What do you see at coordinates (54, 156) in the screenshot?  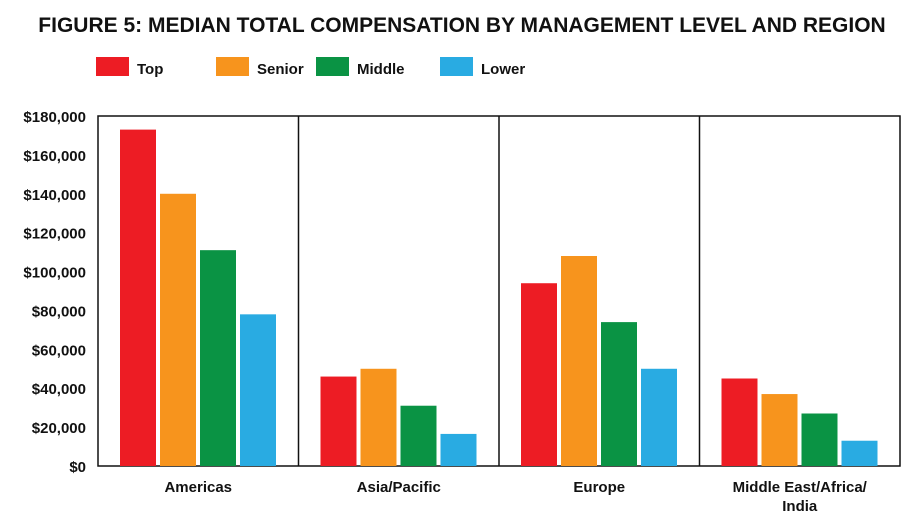 I see `y-tick-label: $160,000` at bounding box center [54, 156].